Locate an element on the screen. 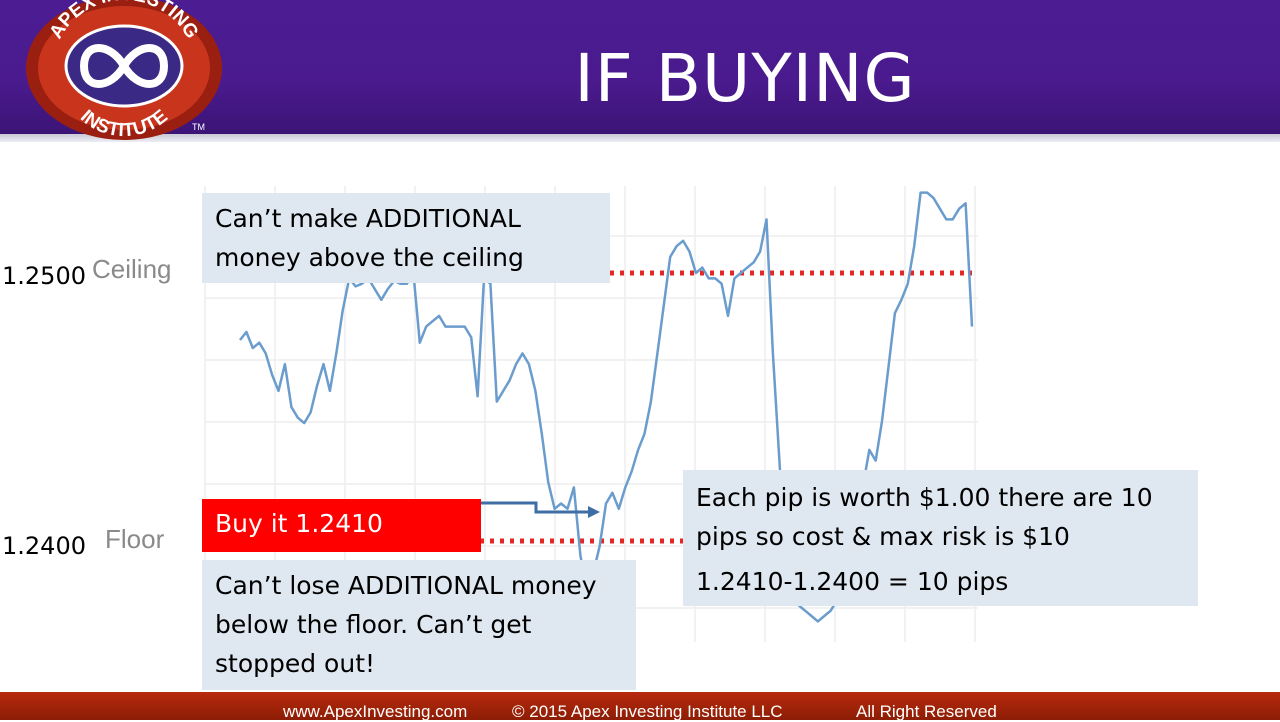  header-divider is located at coordinates (640, 138).